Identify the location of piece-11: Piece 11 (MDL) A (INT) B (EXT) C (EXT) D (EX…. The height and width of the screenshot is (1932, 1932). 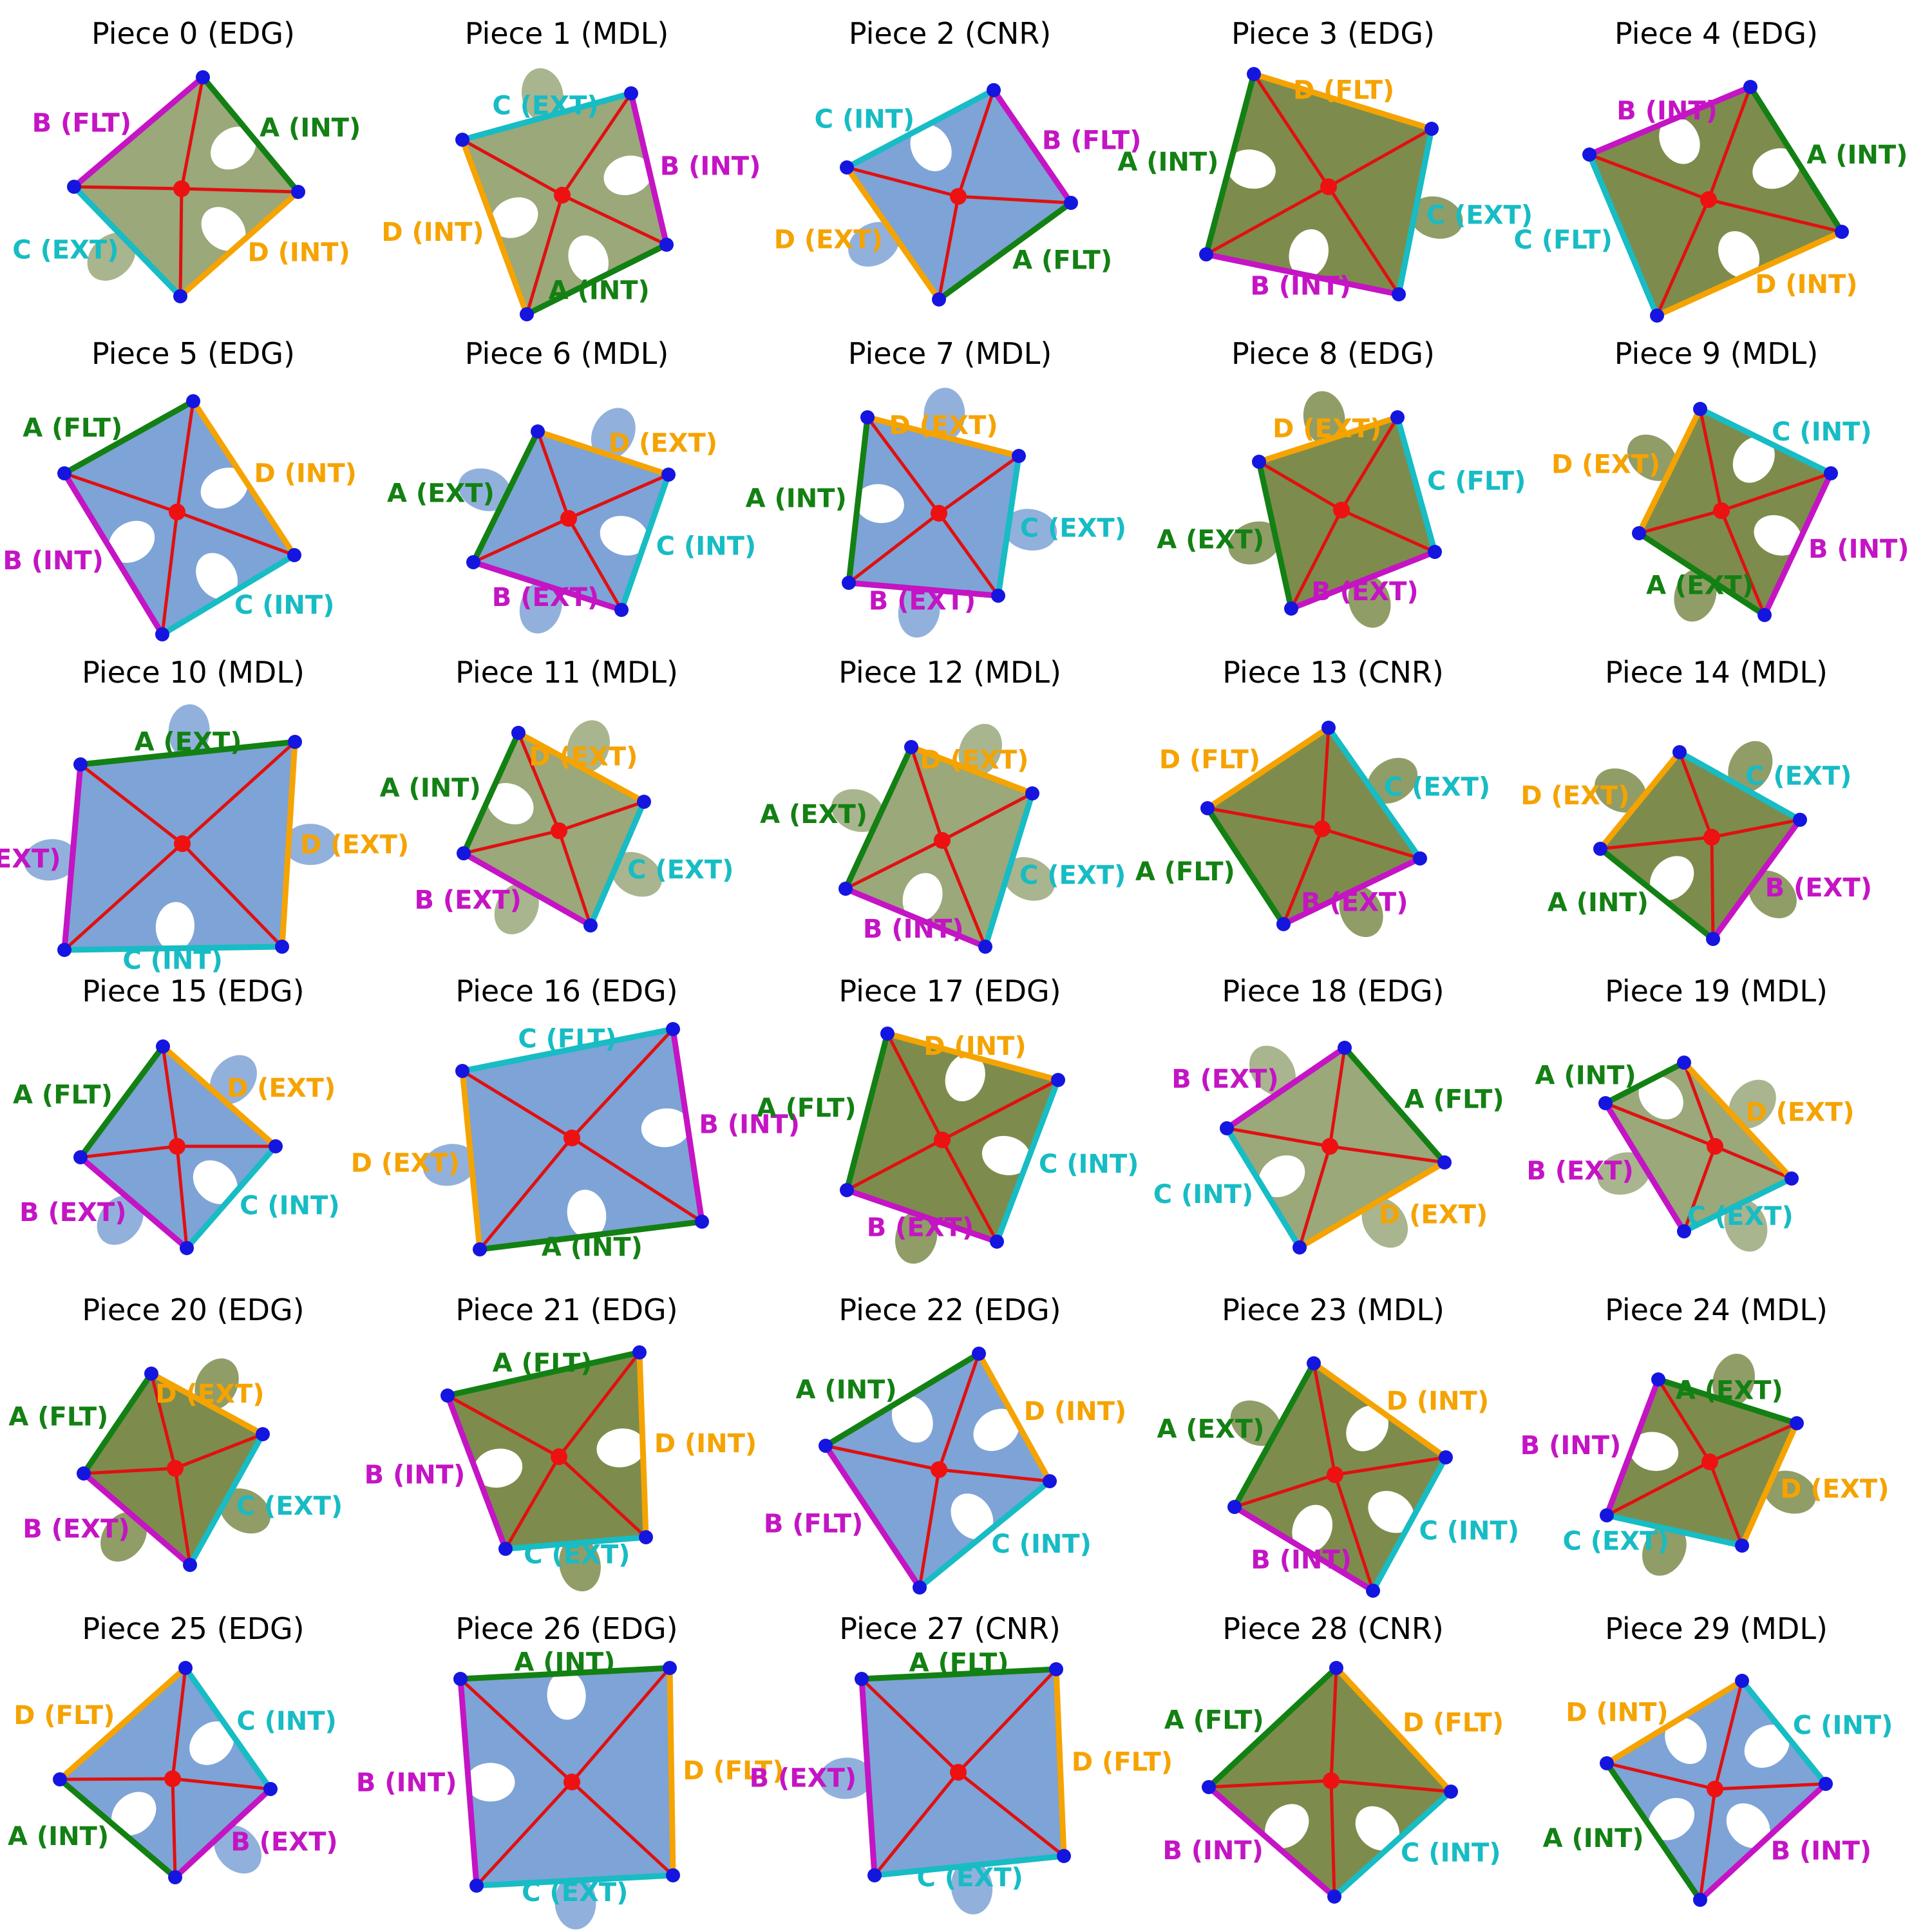
(557, 794).